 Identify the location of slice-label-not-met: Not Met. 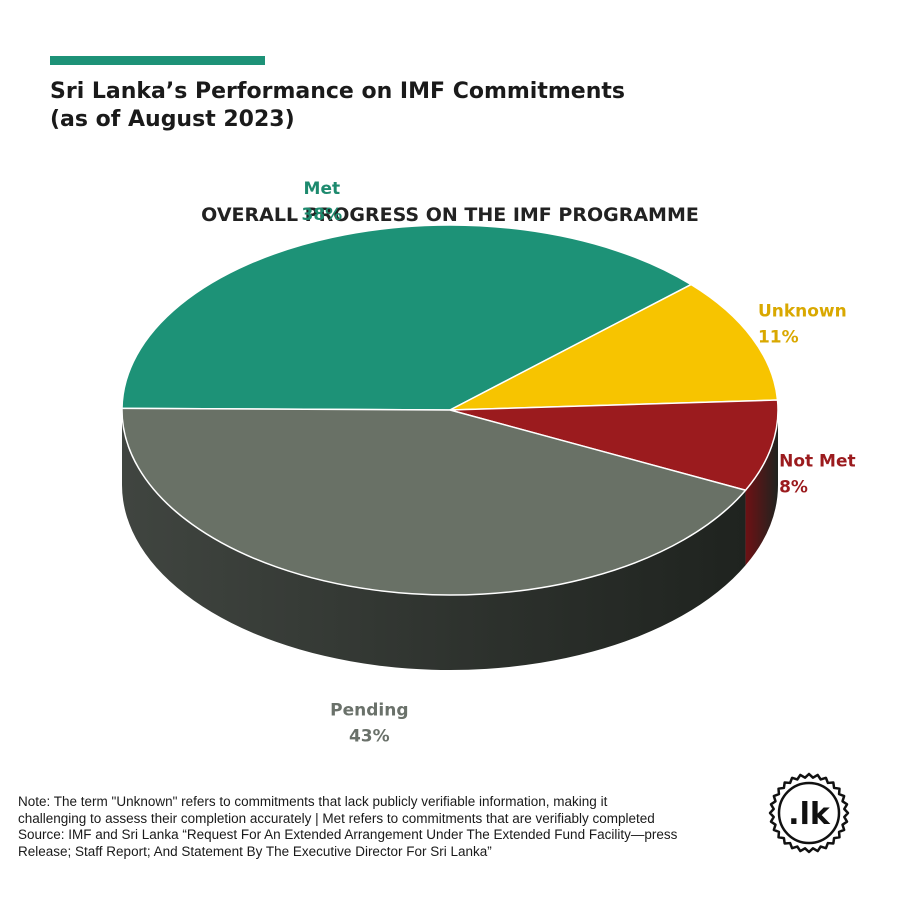
(817, 462).